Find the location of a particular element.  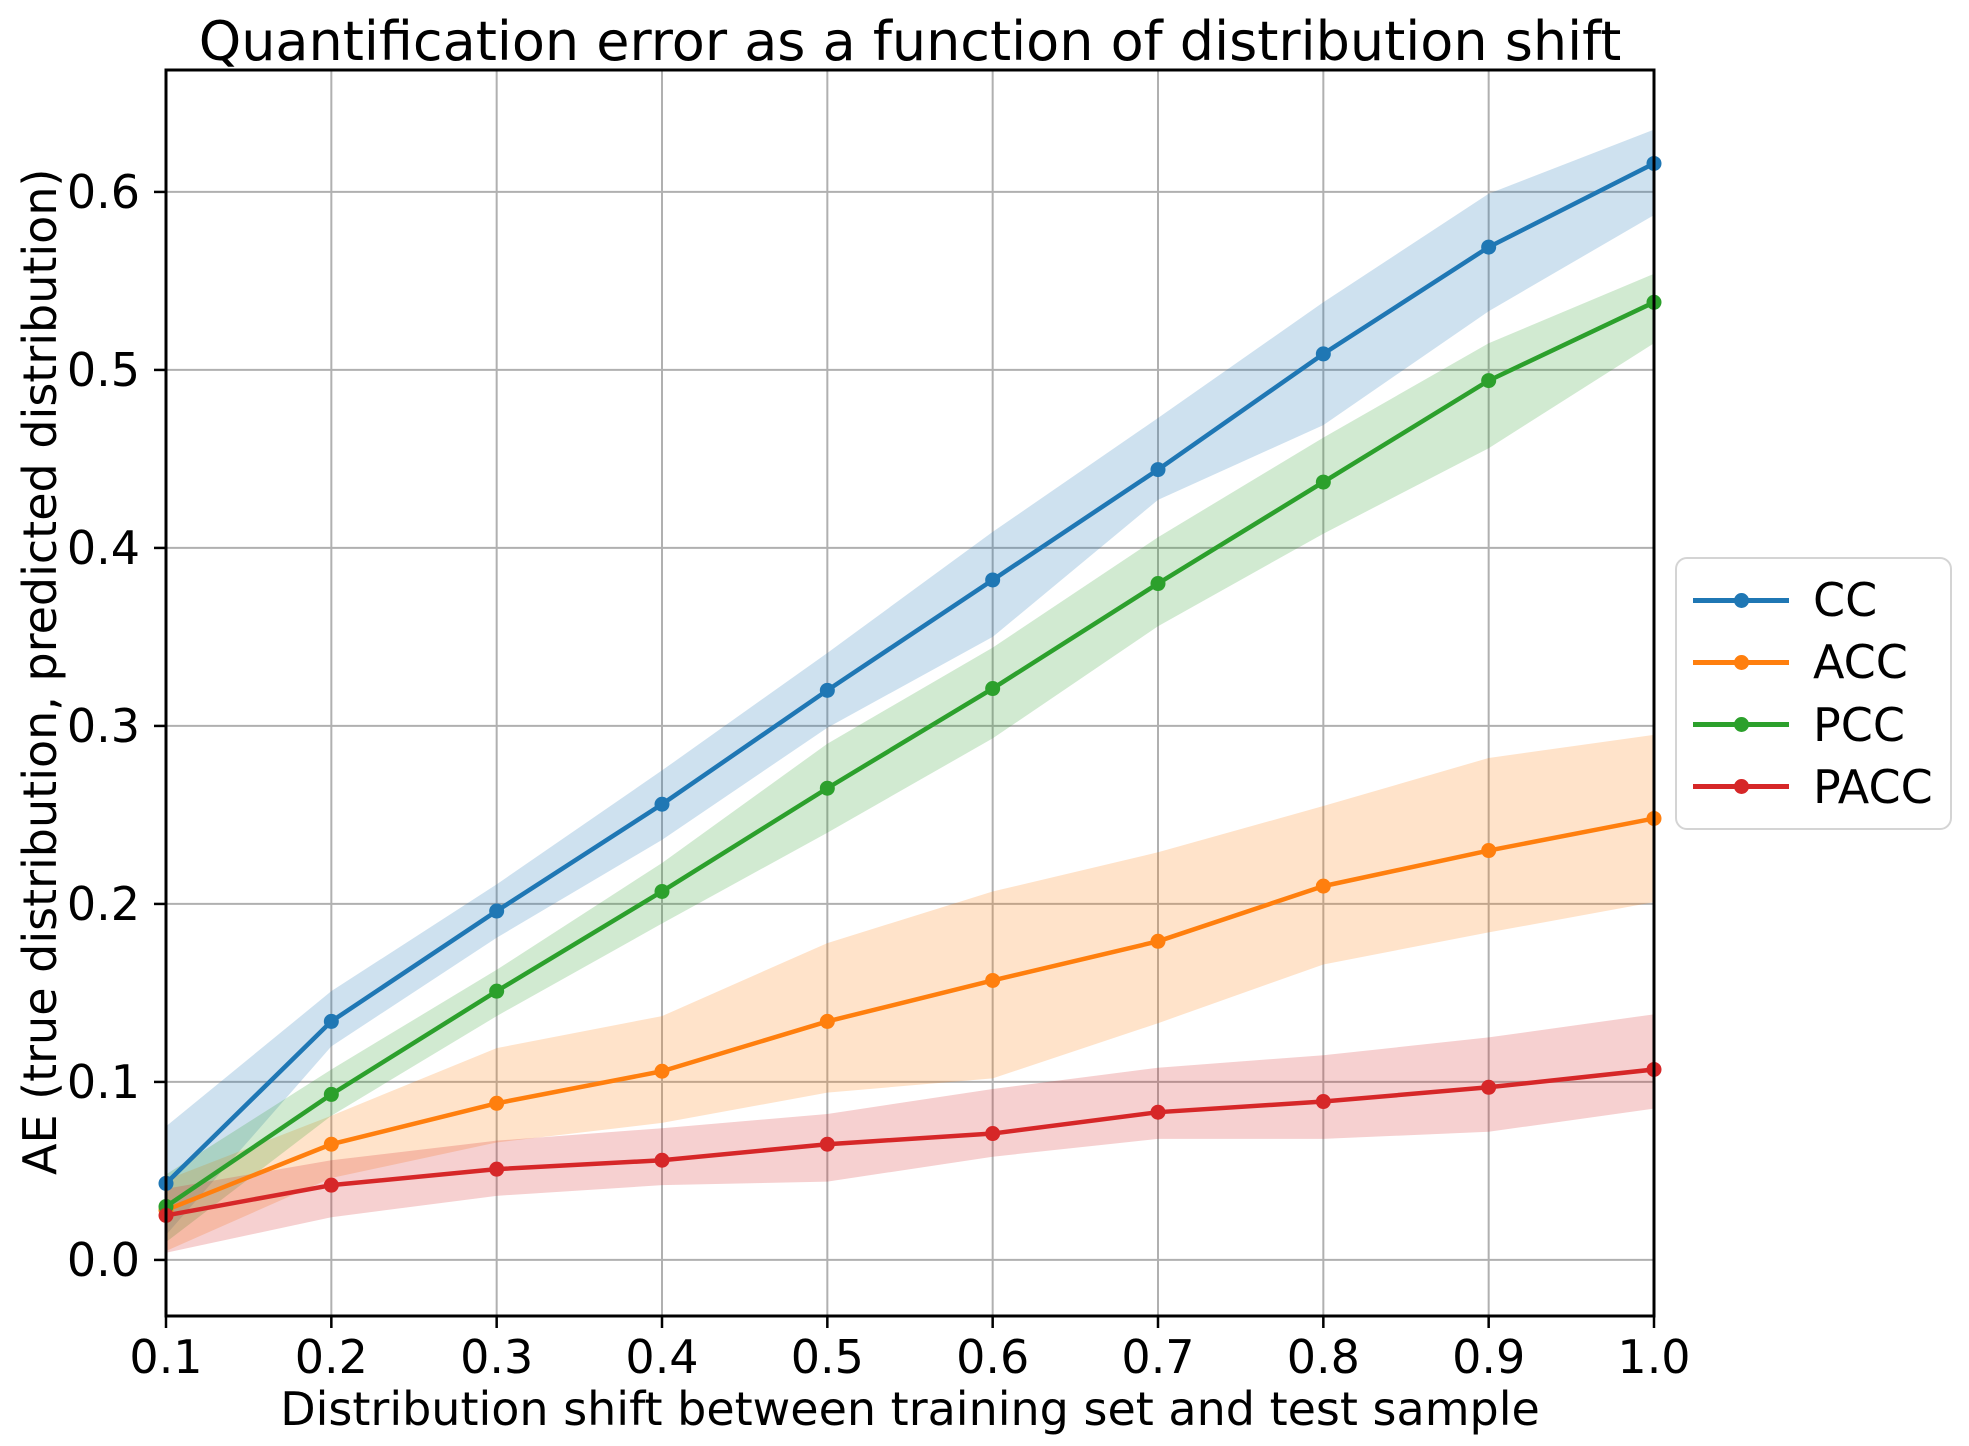

legend-label: PACC is located at coordinates (1873, 786).